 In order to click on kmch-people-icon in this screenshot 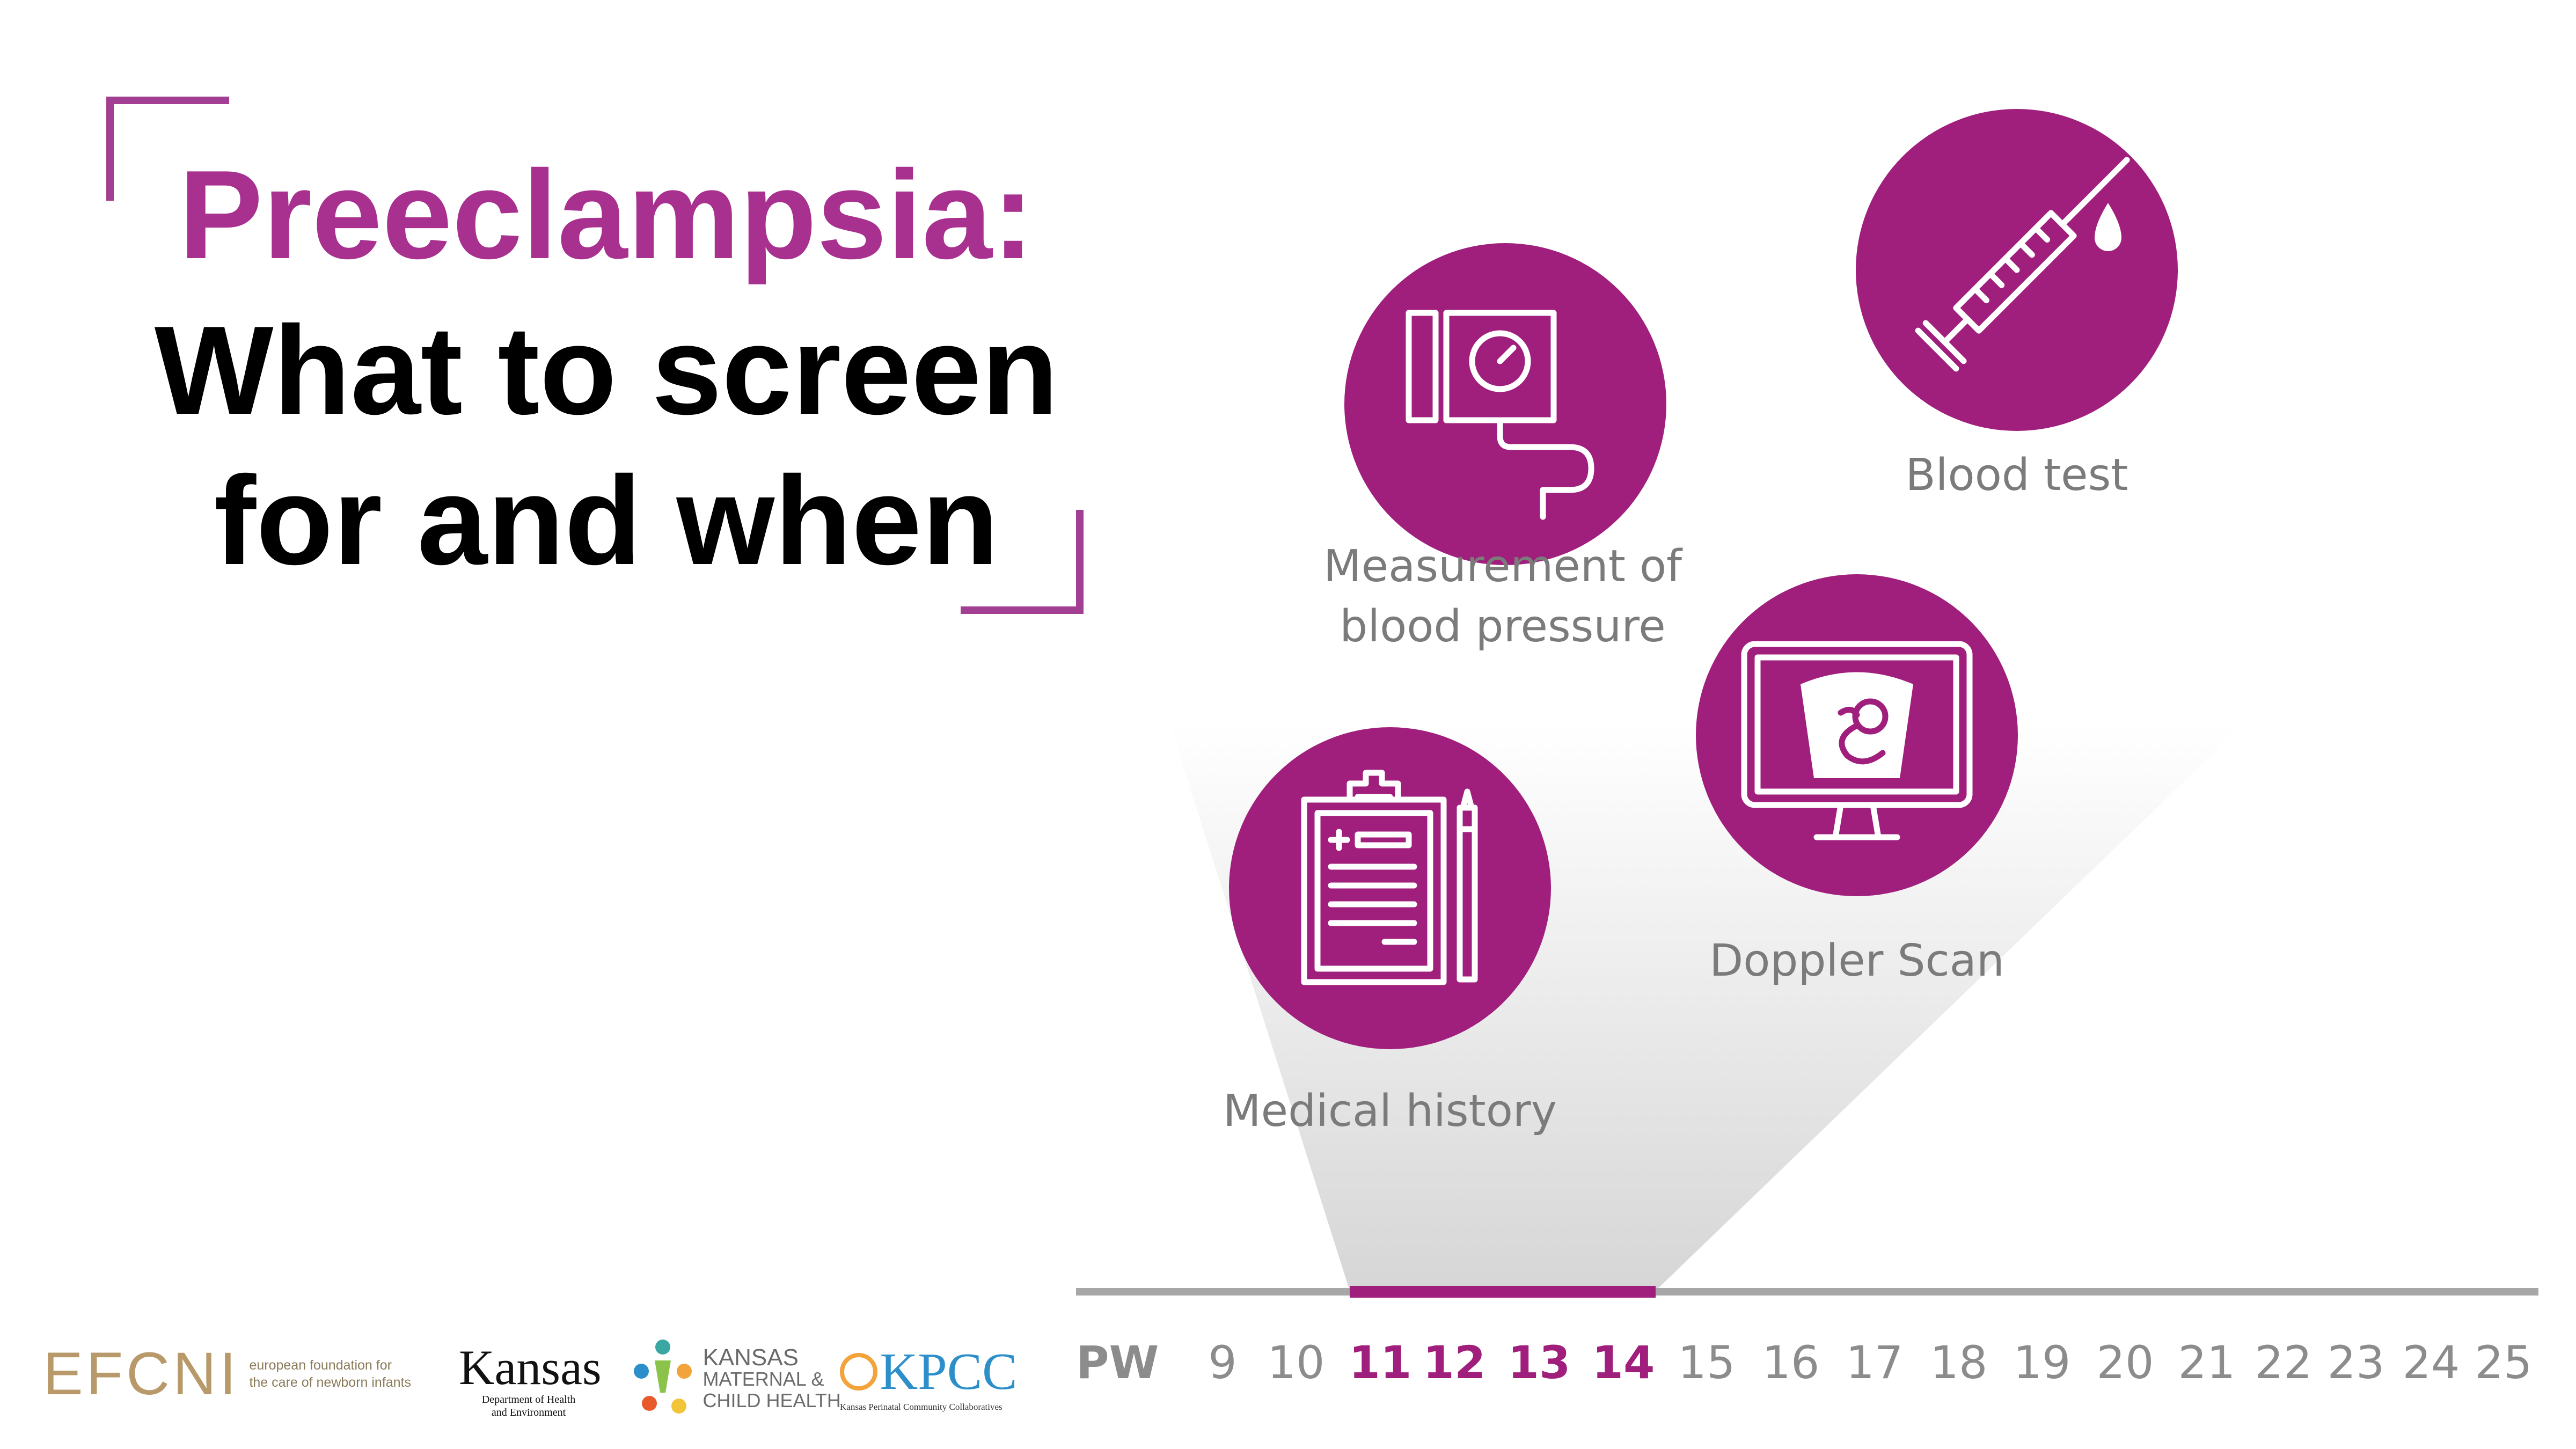, I will do `click(663, 1377)`.